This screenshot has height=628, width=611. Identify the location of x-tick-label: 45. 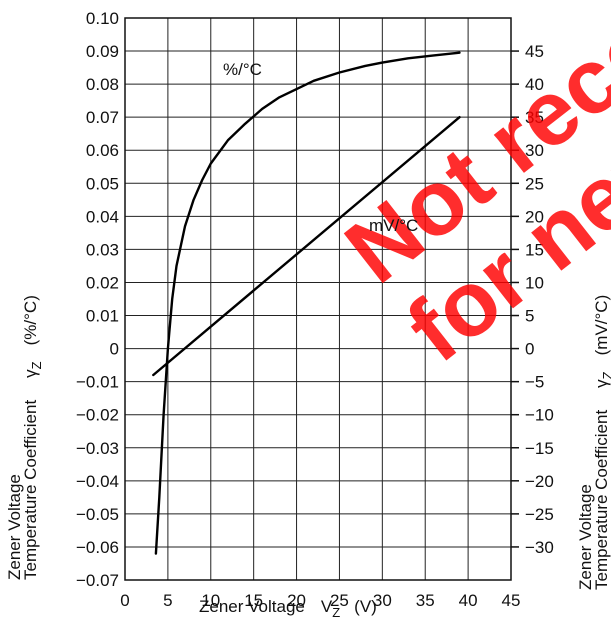
(511, 600).